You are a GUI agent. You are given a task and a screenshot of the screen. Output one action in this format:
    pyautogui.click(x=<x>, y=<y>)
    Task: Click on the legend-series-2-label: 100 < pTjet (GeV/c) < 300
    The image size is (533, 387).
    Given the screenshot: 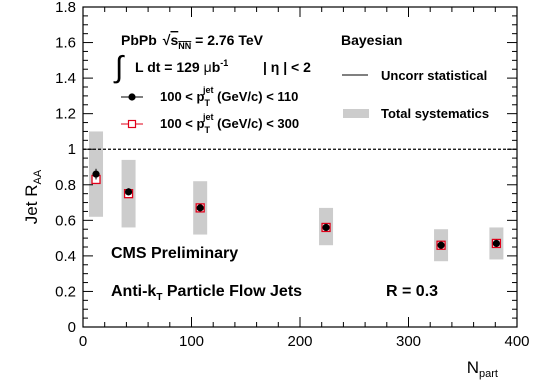 What is the action you would take?
    pyautogui.click(x=229, y=123)
    